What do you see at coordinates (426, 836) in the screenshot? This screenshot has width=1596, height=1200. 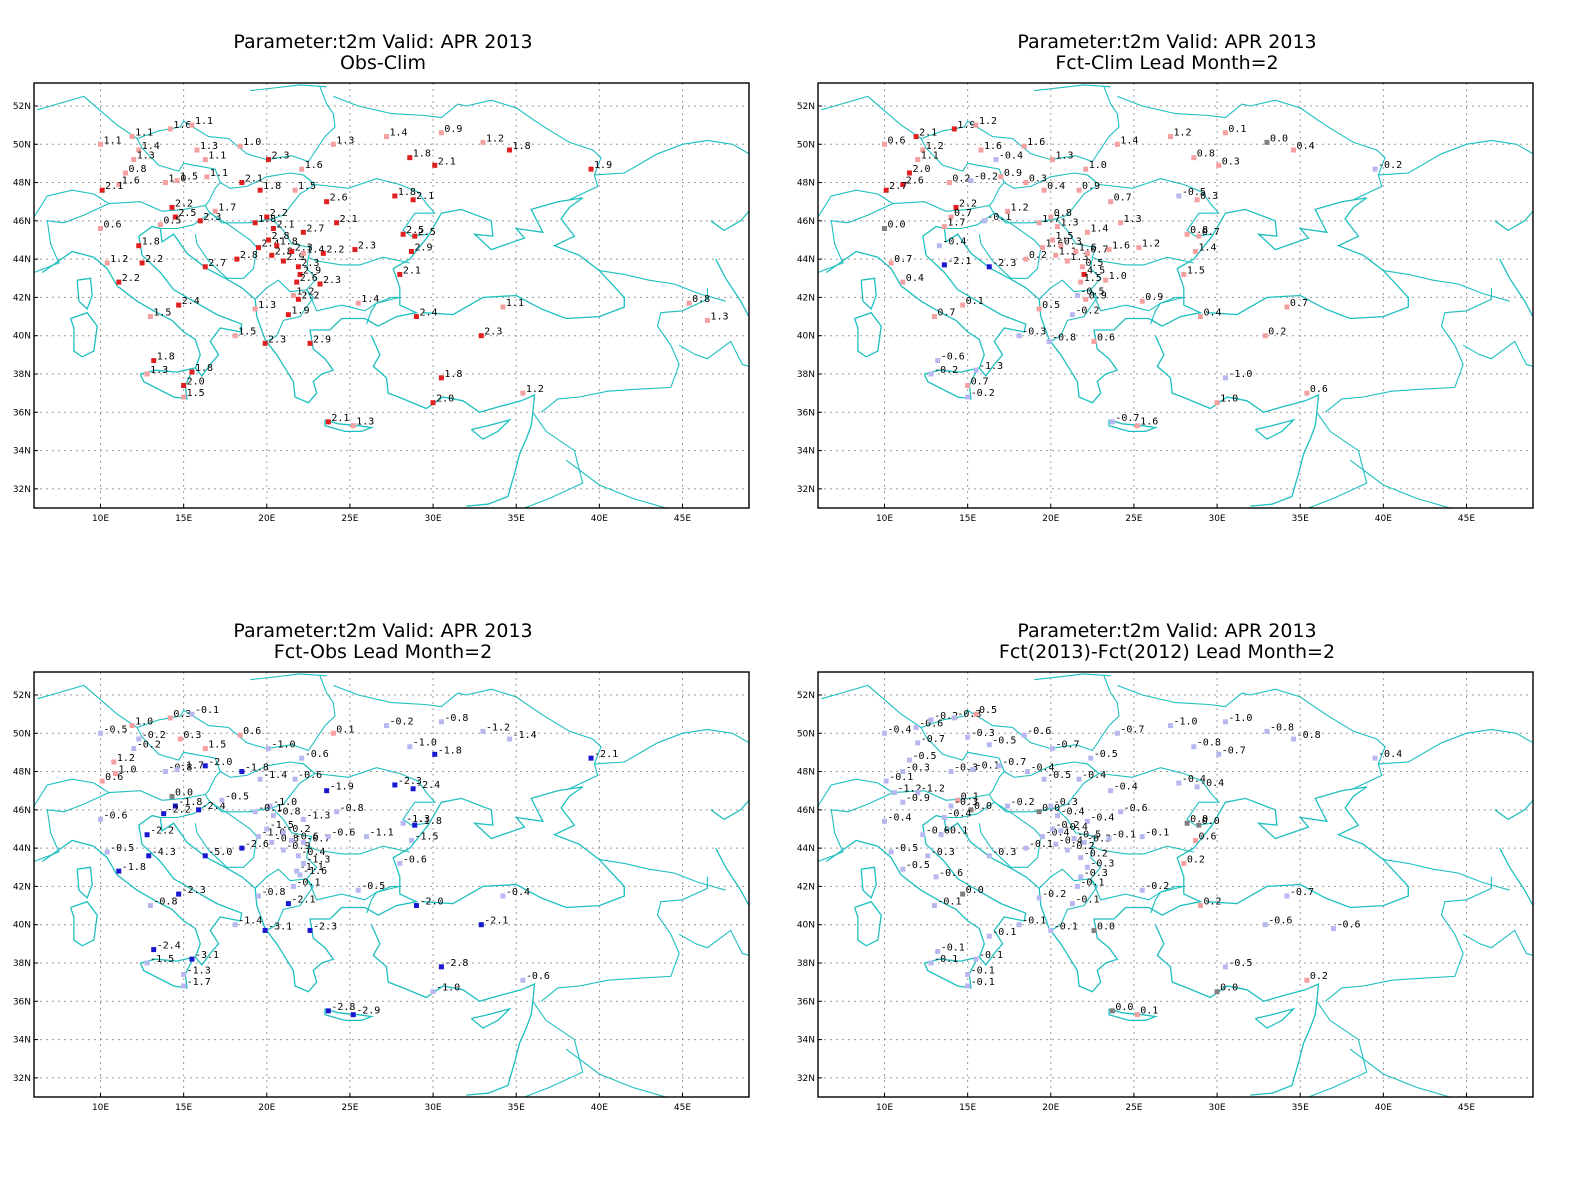 I see `station-value: -1.5` at bounding box center [426, 836].